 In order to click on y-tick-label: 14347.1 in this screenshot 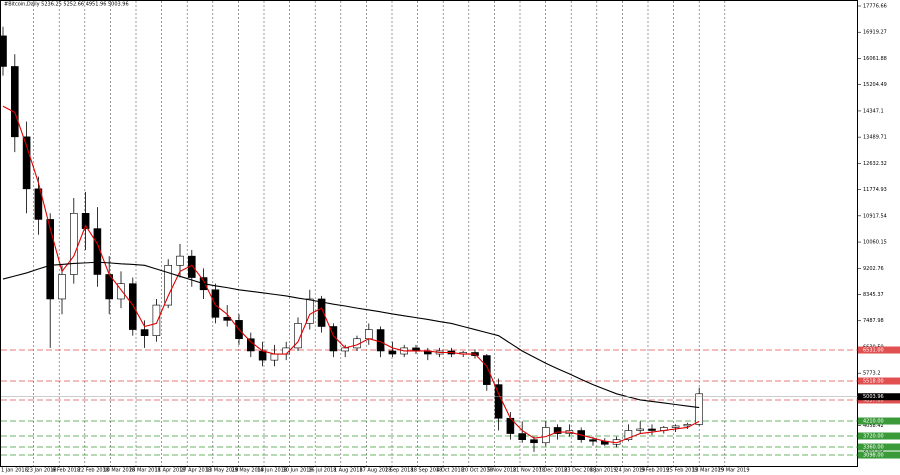, I will do `click(873, 111)`.